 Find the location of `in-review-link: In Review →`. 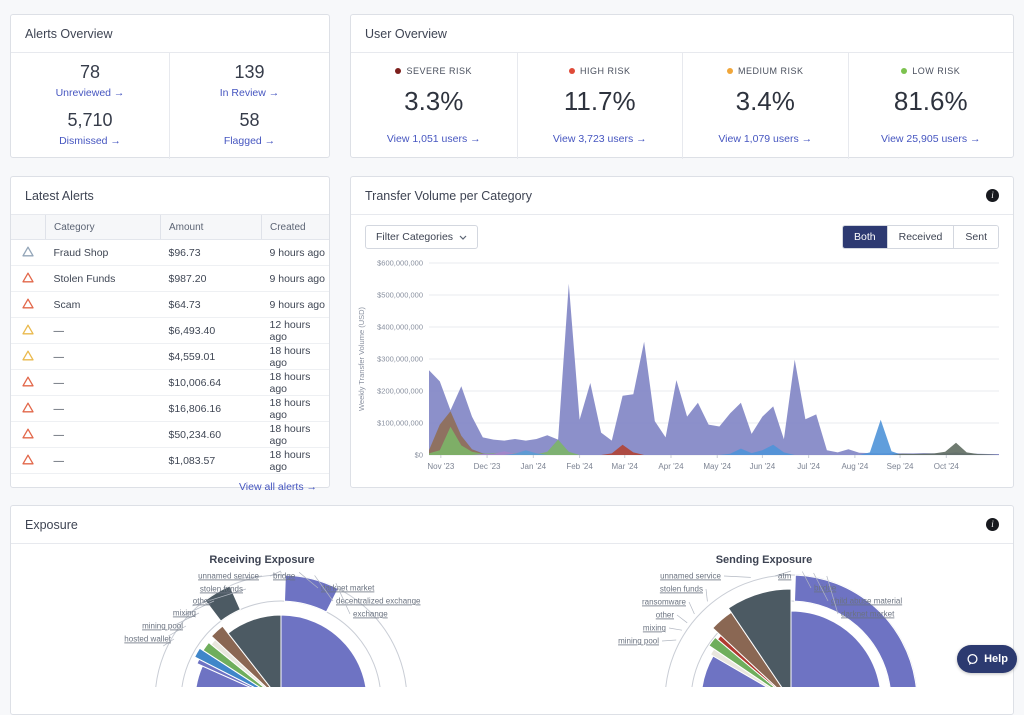

in-review-link: In Review → is located at coordinates (249, 92).